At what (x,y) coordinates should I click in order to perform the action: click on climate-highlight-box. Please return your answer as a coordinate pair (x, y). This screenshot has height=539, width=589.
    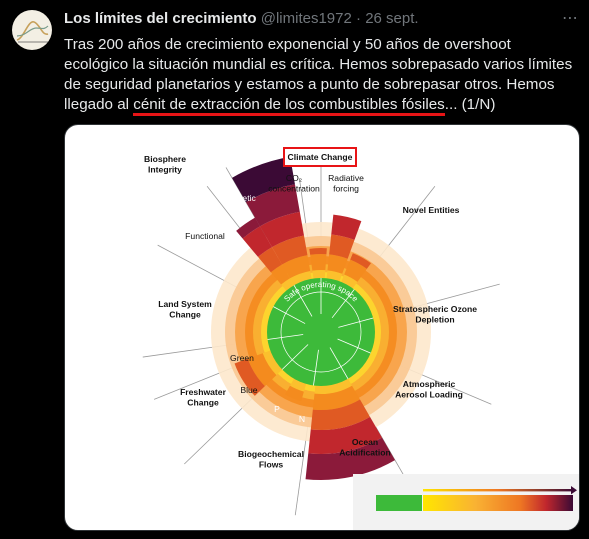
    Looking at the image, I should click on (320, 157).